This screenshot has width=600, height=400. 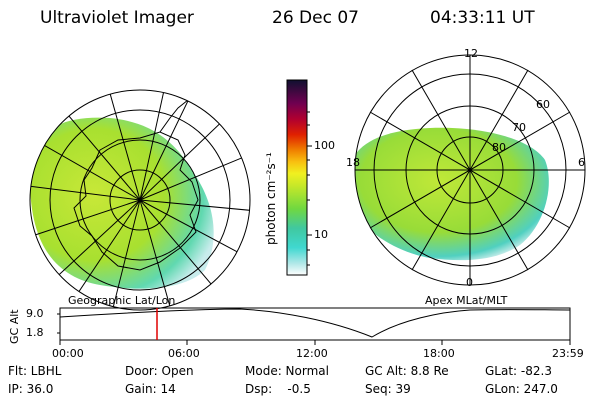 I want to click on instrument-title: Ultraviolet Imager, so click(x=117, y=18).